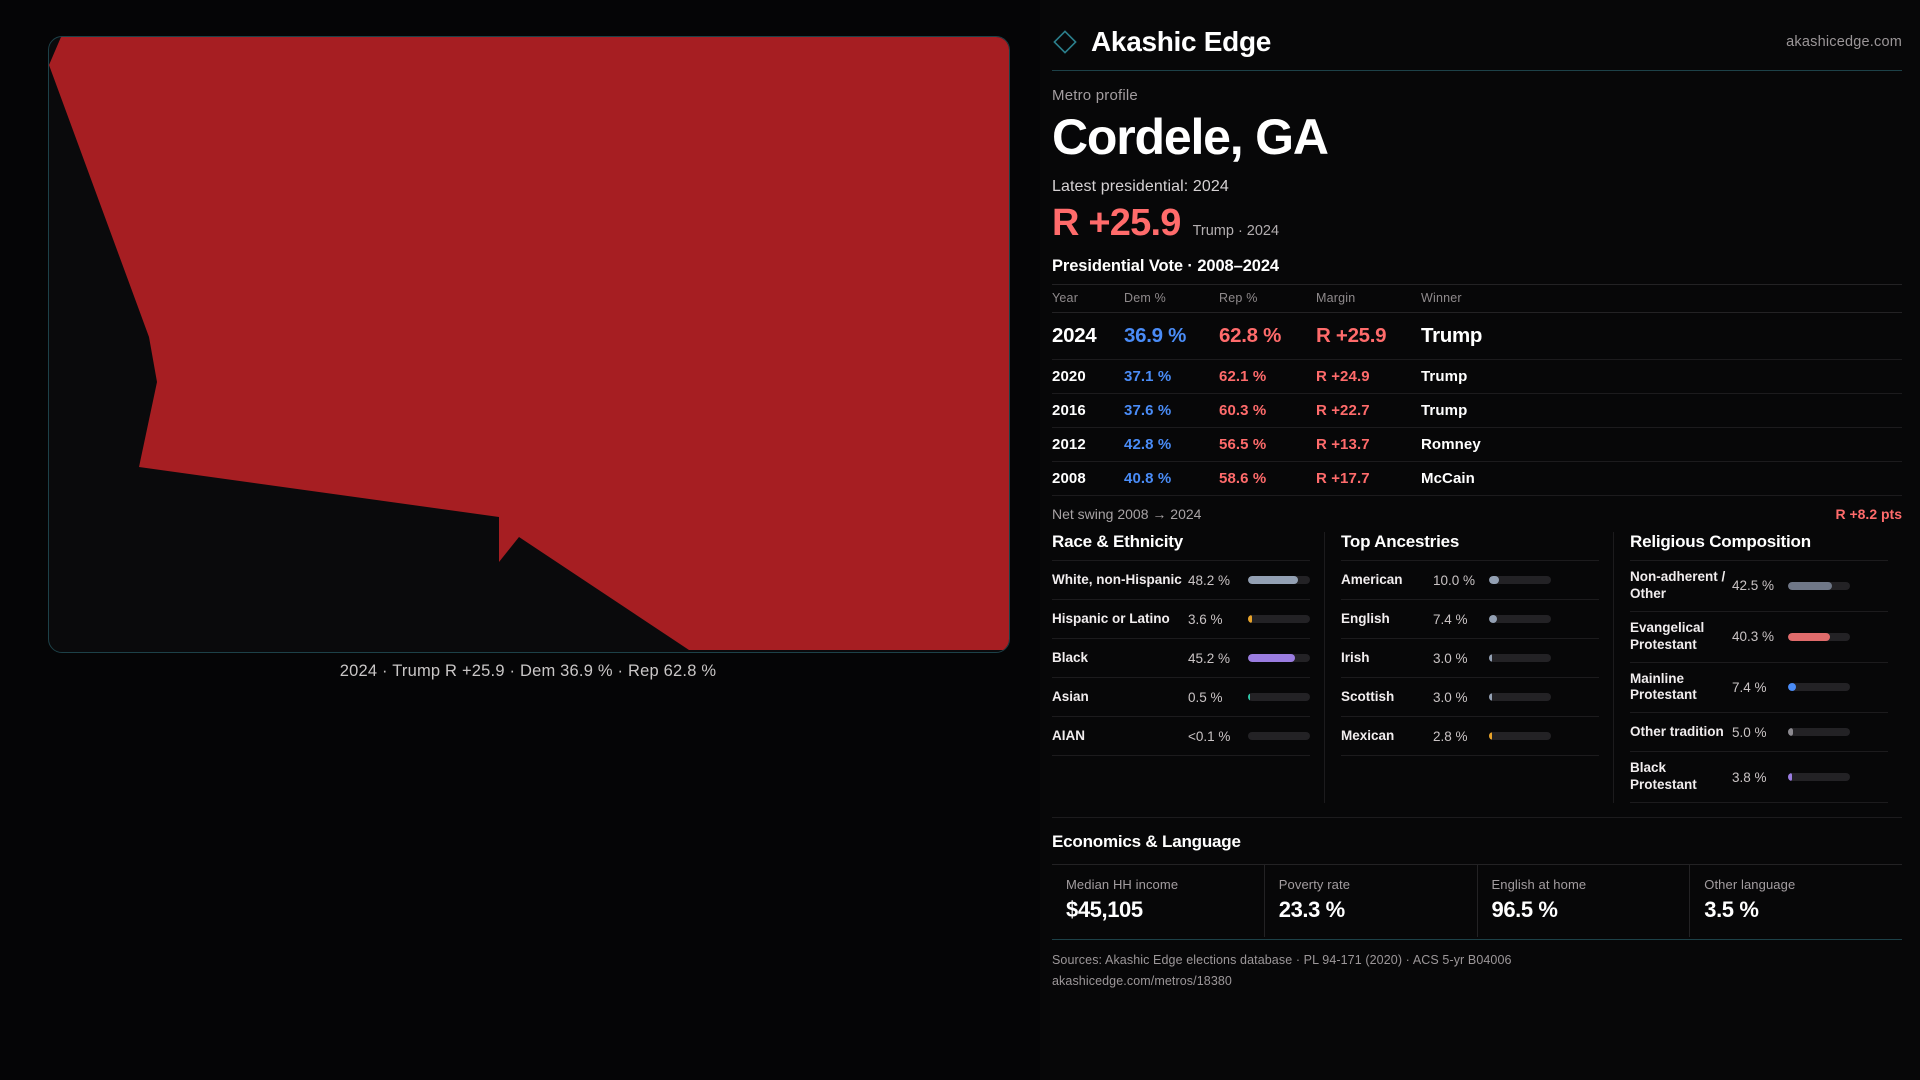 The height and width of the screenshot is (1080, 1920). What do you see at coordinates (1070, 657) in the screenshot?
I see `demo-label: Black` at bounding box center [1070, 657].